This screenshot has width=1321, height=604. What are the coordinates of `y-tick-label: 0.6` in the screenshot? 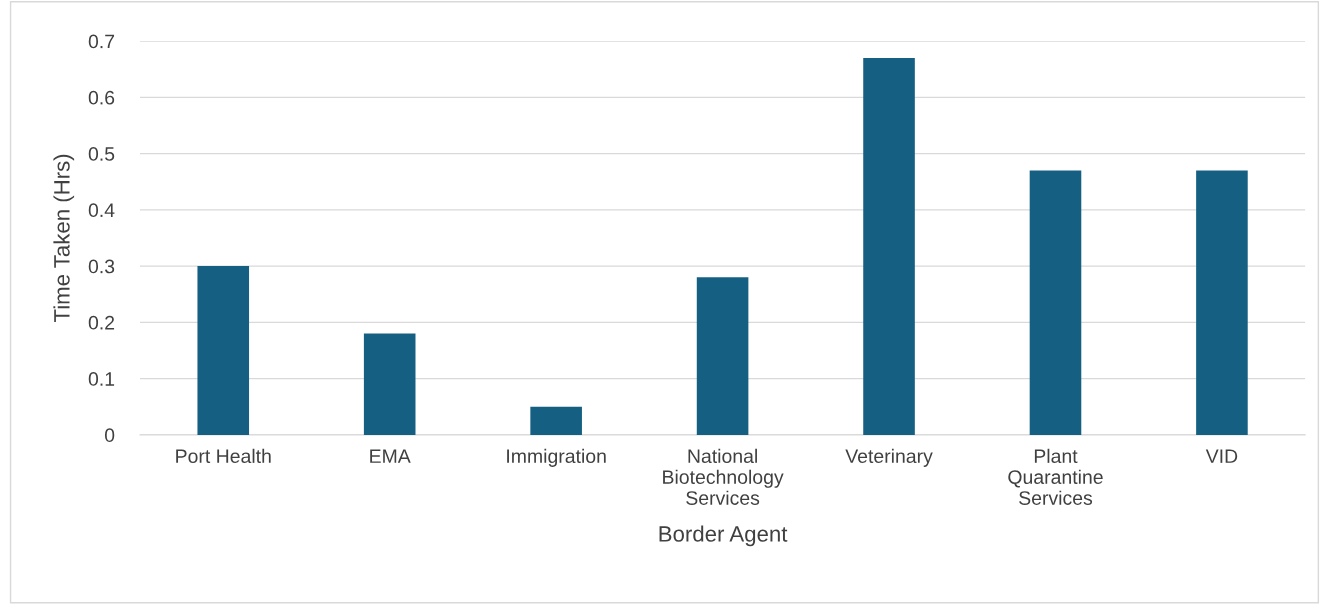 It's located at (101, 97).